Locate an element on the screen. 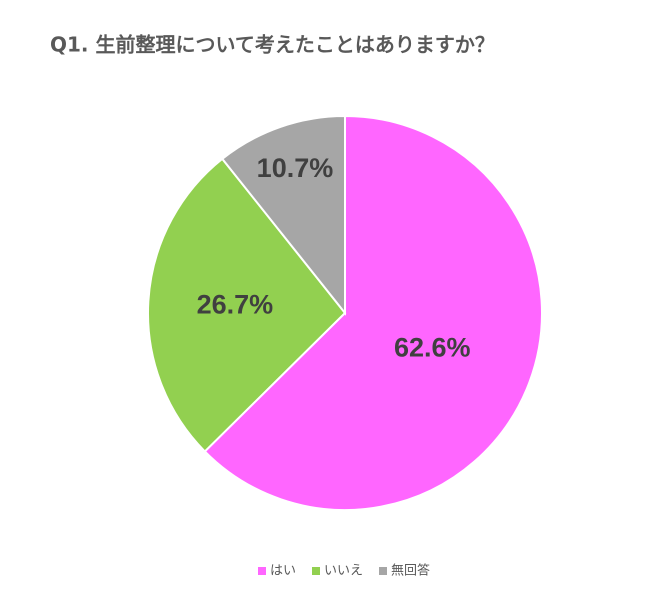 This screenshot has height=611, width=650. legend-label: 無回答 is located at coordinates (410, 571).